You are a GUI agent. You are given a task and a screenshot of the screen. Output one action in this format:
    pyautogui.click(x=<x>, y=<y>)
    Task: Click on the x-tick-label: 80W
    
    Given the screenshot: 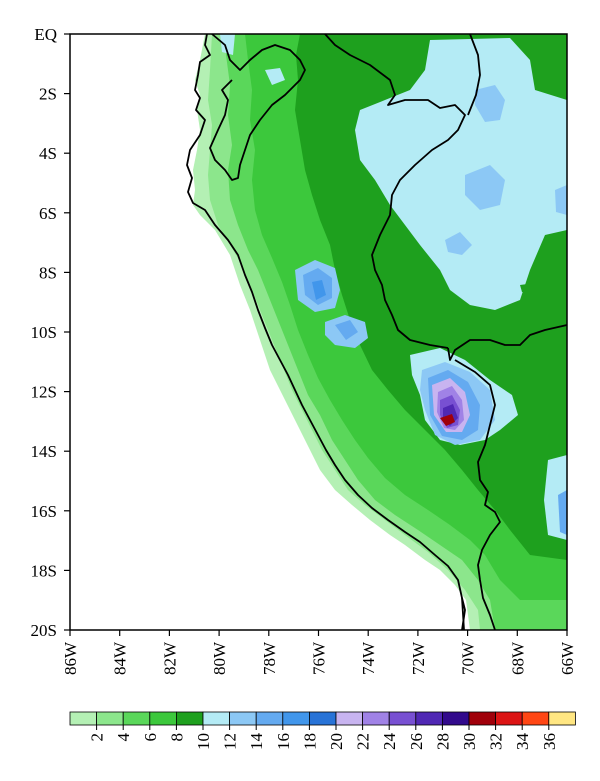 What is the action you would take?
    pyautogui.click(x=219, y=658)
    